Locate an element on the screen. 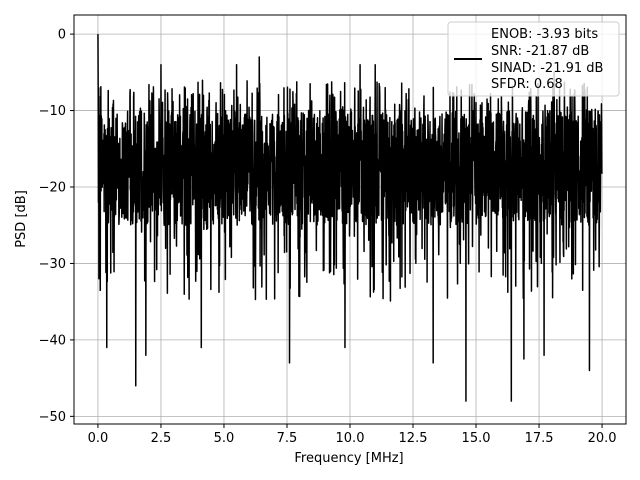  x-tick-label: 2.5 is located at coordinates (161, 438).